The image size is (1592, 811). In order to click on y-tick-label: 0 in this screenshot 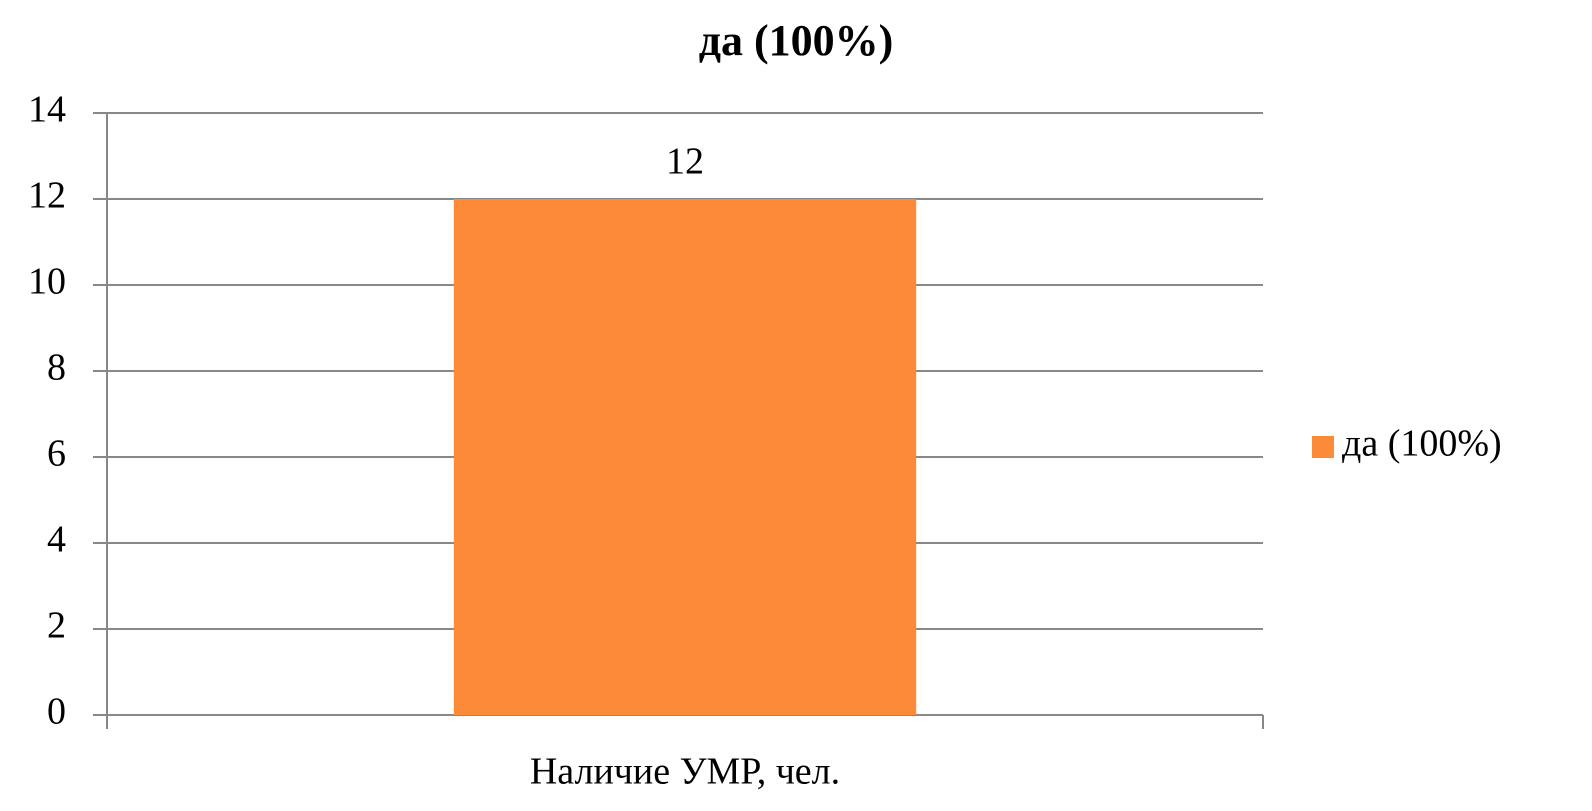, I will do `click(56, 712)`.